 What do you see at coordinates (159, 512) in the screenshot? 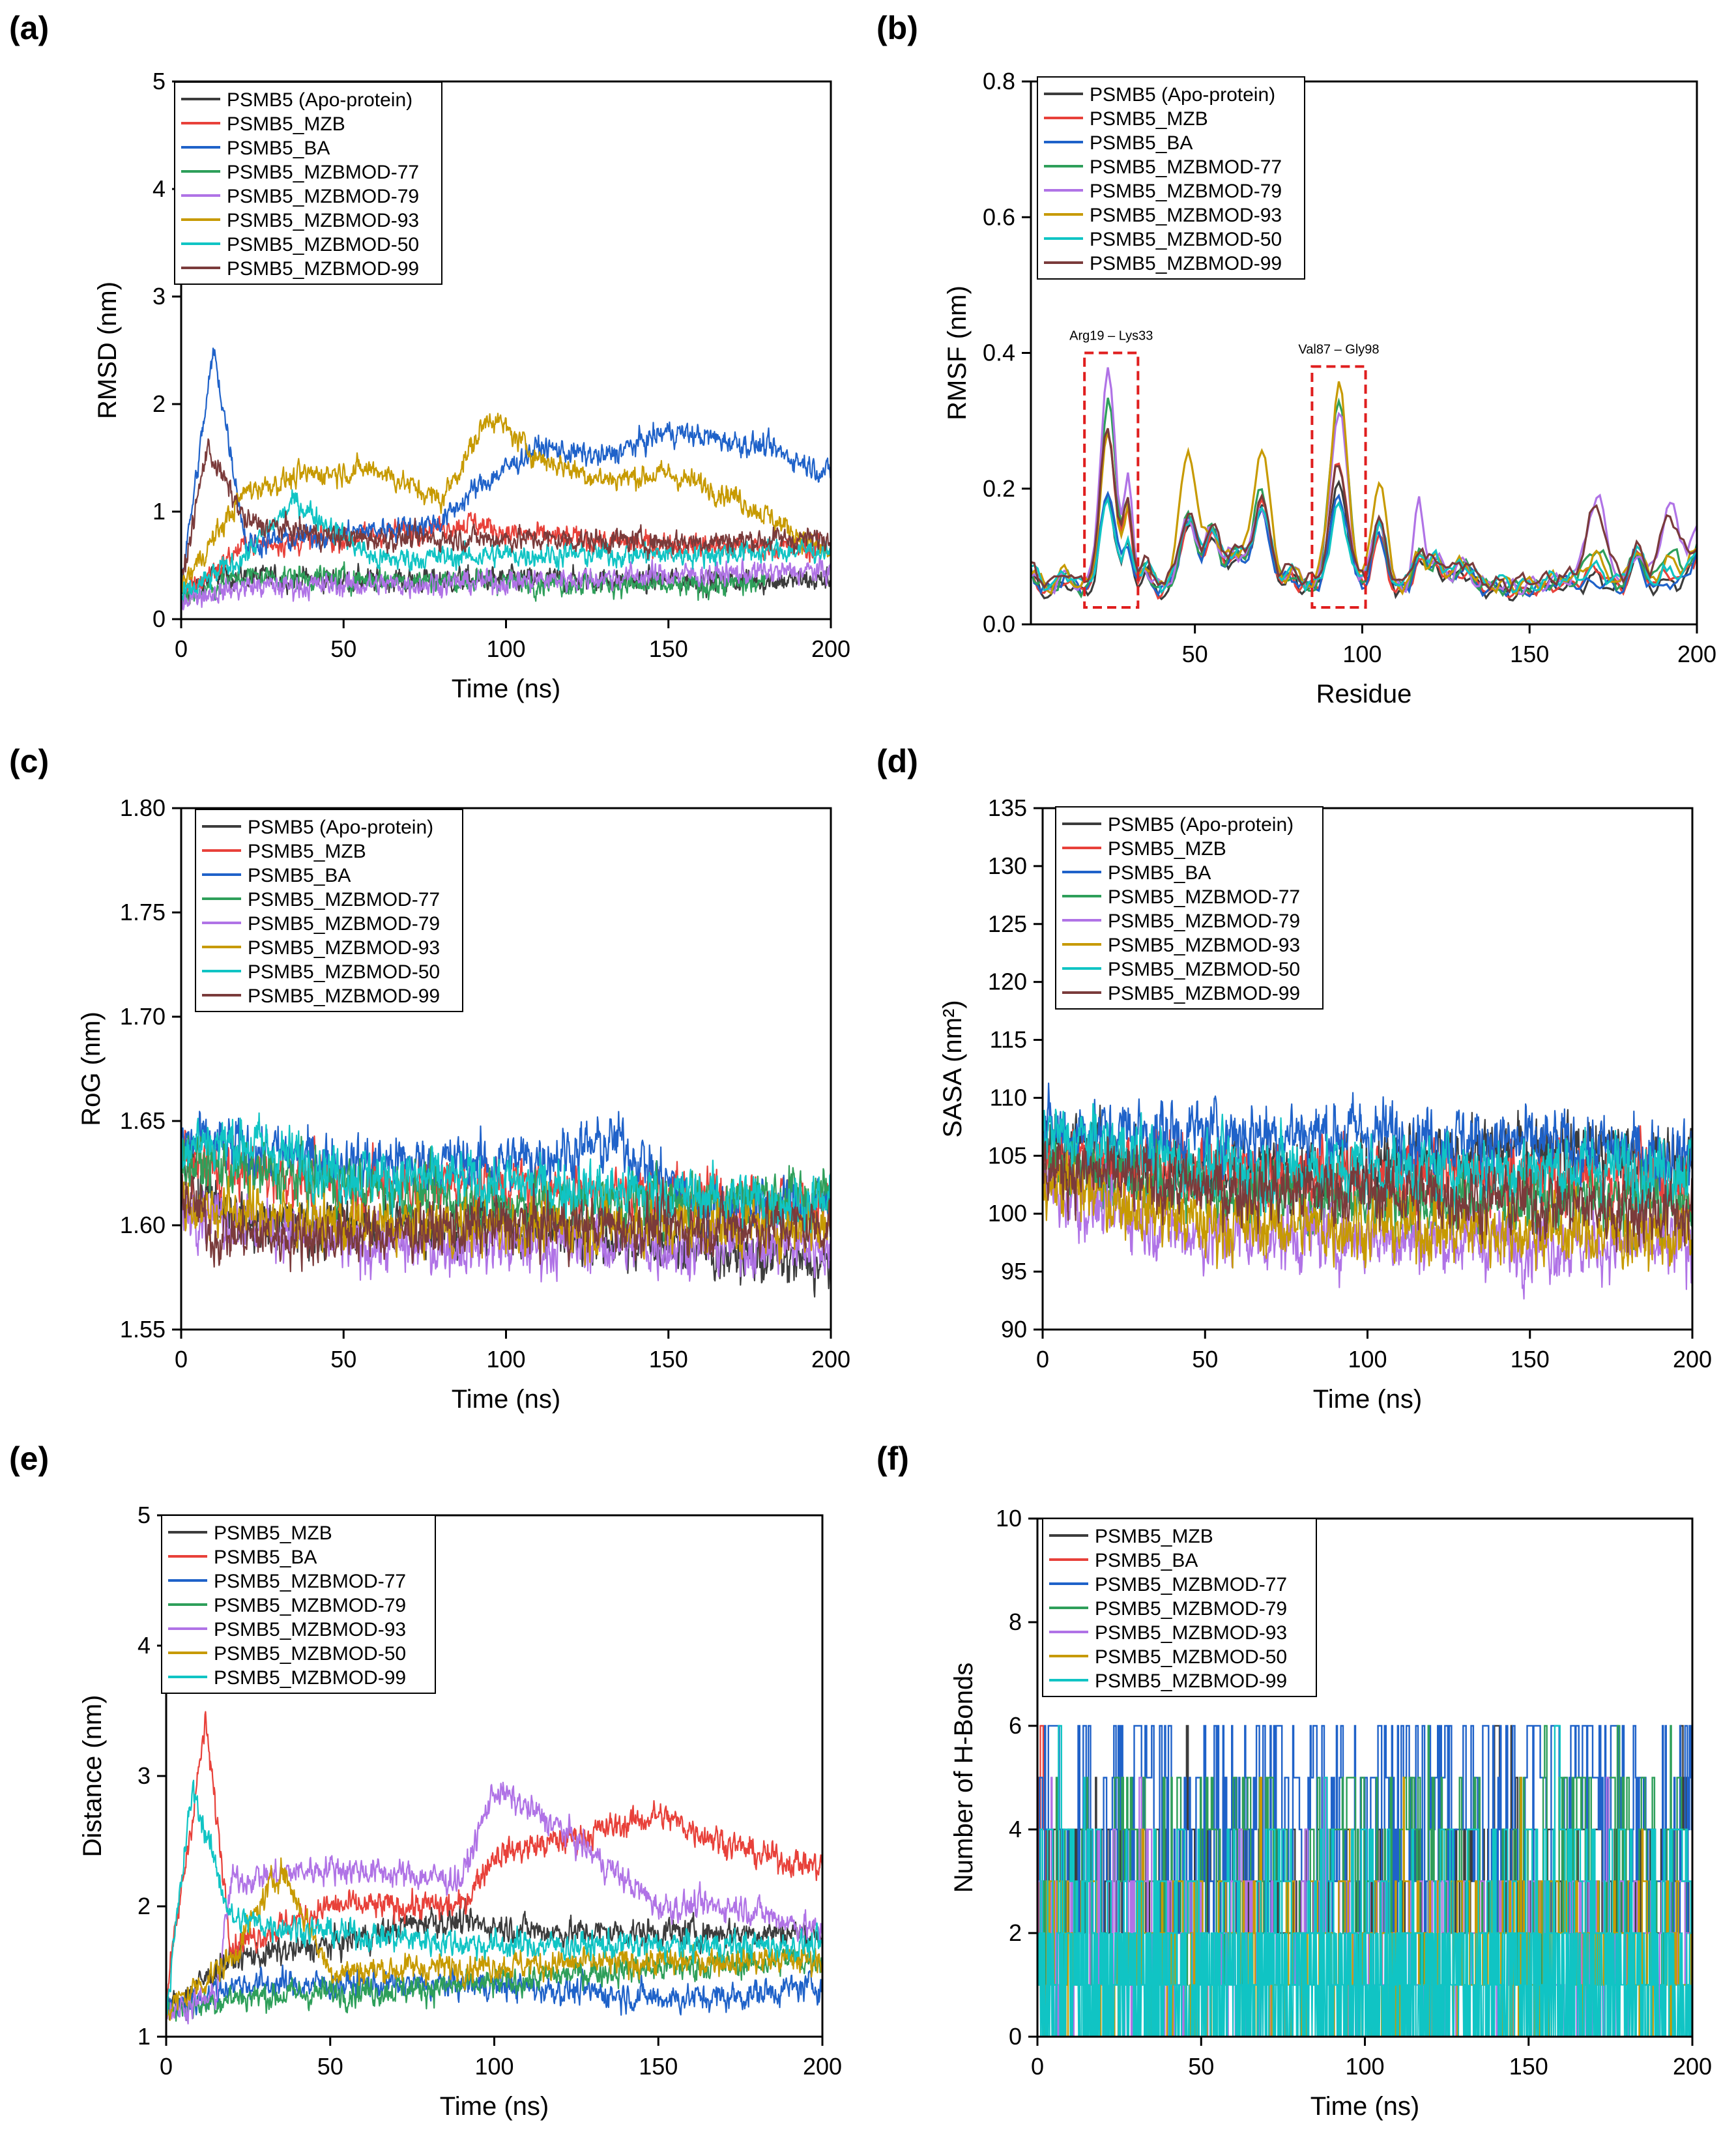
I see `y-tick-label: 1` at bounding box center [159, 512].